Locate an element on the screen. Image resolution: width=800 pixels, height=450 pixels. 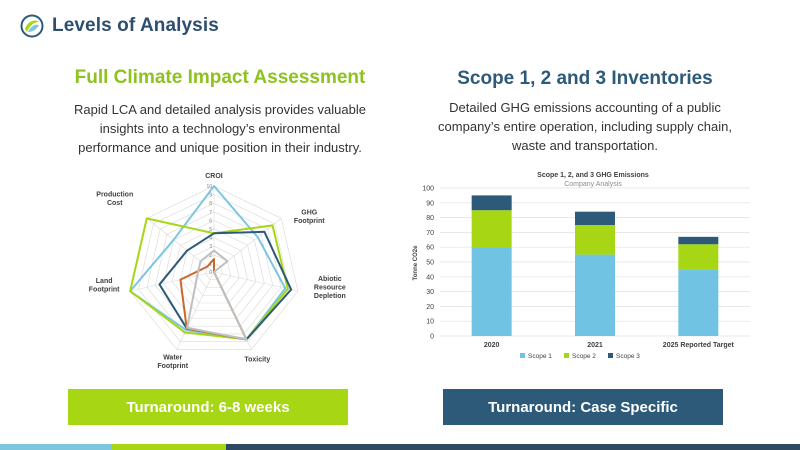
right-description-line: waste and transportation. is located at coordinates (585, 145).